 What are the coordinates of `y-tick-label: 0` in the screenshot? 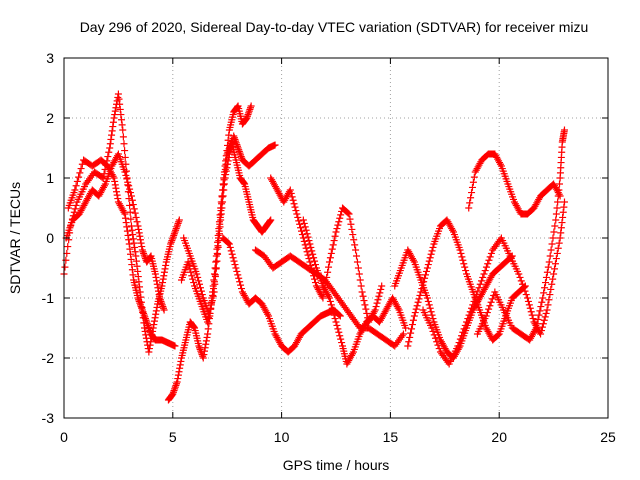 It's located at (50, 238).